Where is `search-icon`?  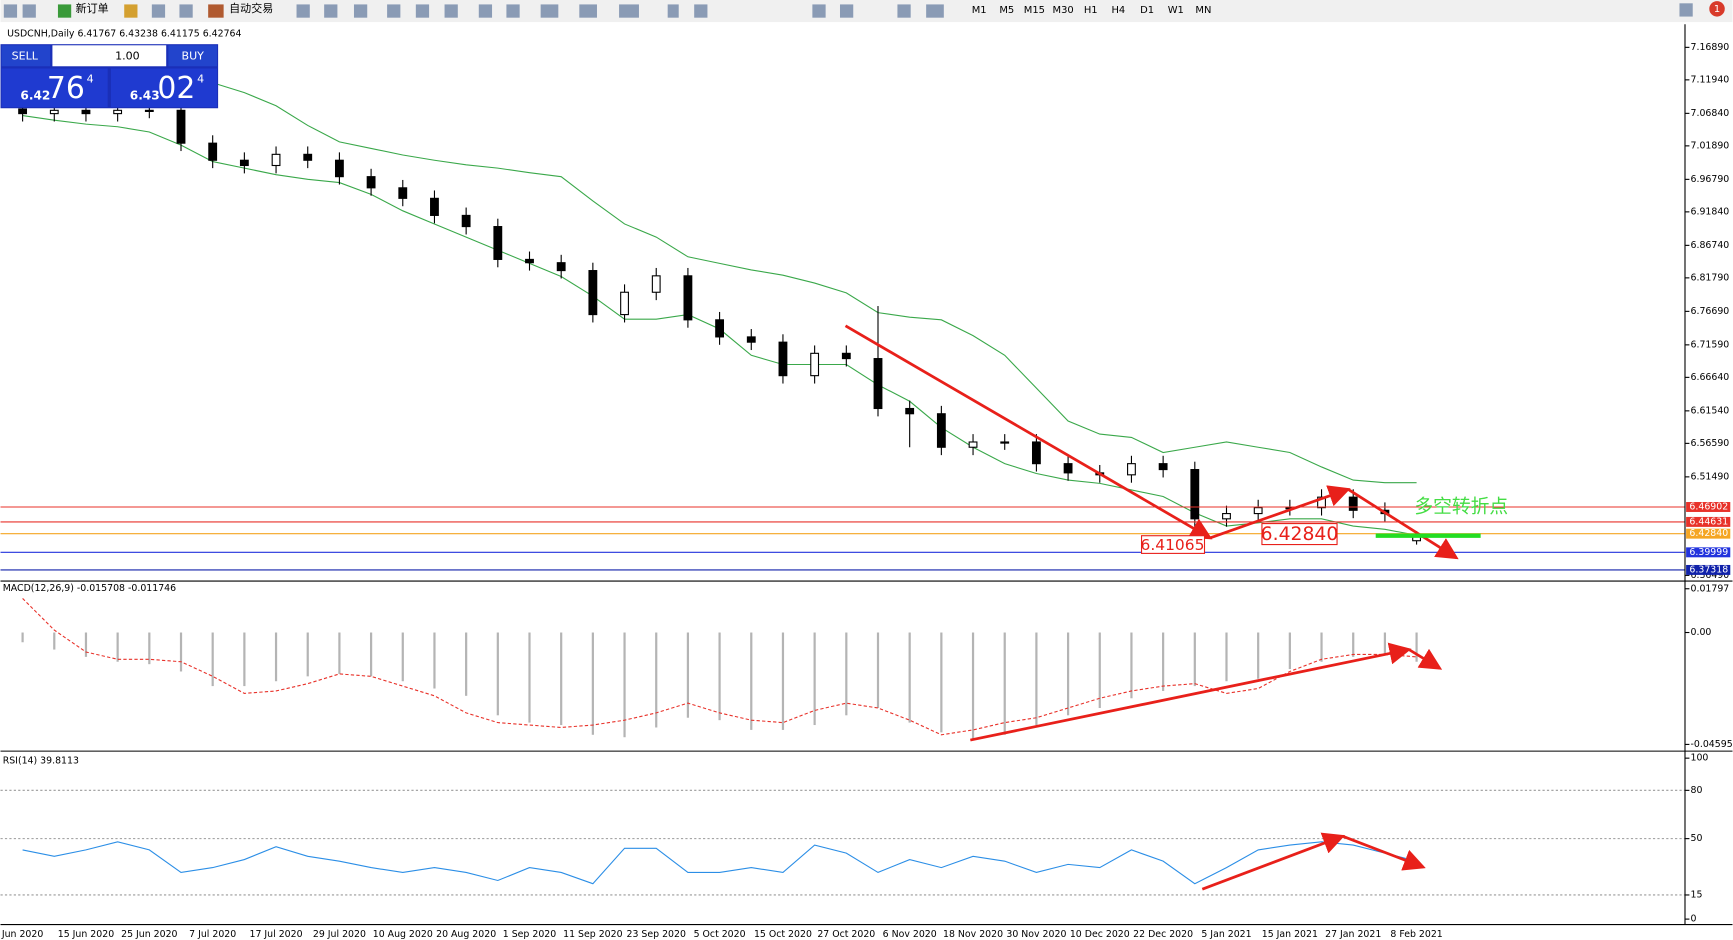 search-icon is located at coordinates (1686, 10).